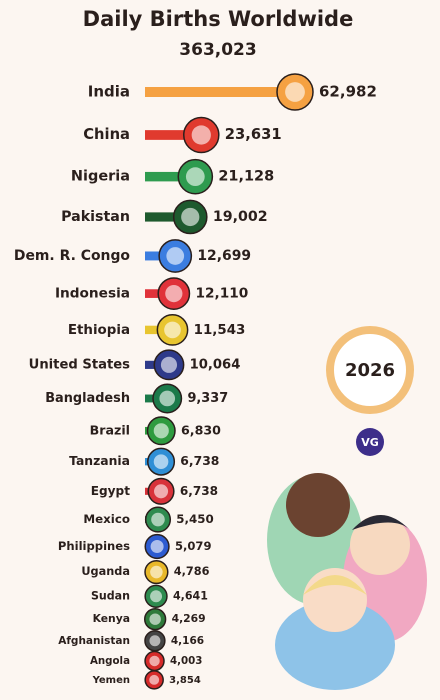  What do you see at coordinates (189, 618) in the screenshot?
I see `value-label: 4,269` at bounding box center [189, 618].